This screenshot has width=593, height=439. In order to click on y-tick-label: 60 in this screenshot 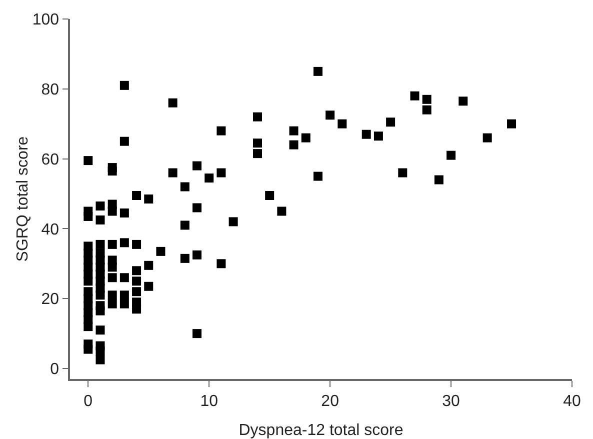, I will do `click(50, 159)`.